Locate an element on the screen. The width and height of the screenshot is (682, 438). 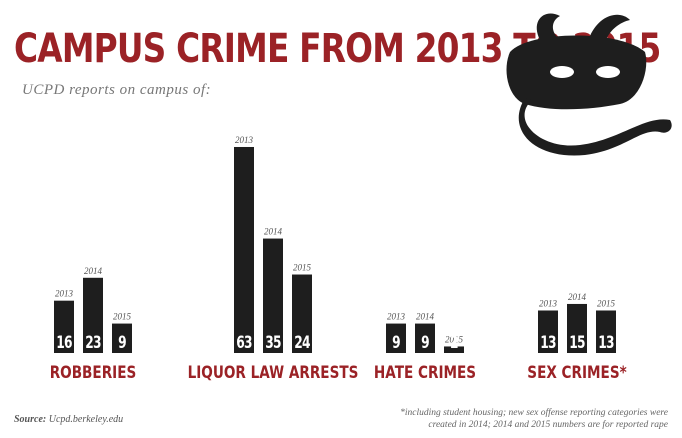
data-label: 23 is located at coordinates (93, 343).